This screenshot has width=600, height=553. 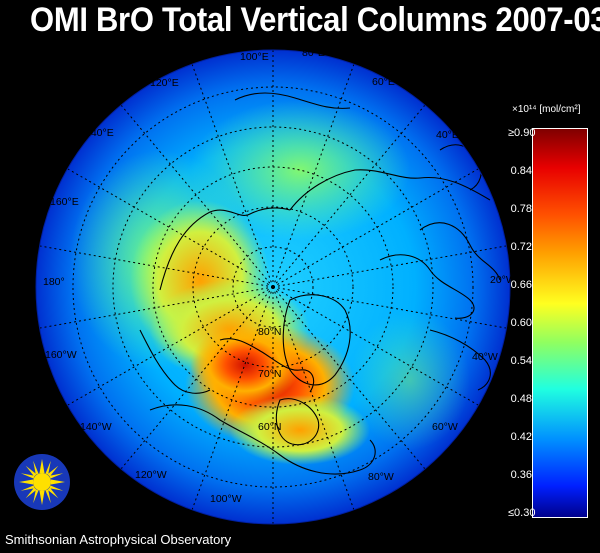 What do you see at coordinates (269, 332) in the screenshot?
I see `lat-label: 80°N` at bounding box center [269, 332].